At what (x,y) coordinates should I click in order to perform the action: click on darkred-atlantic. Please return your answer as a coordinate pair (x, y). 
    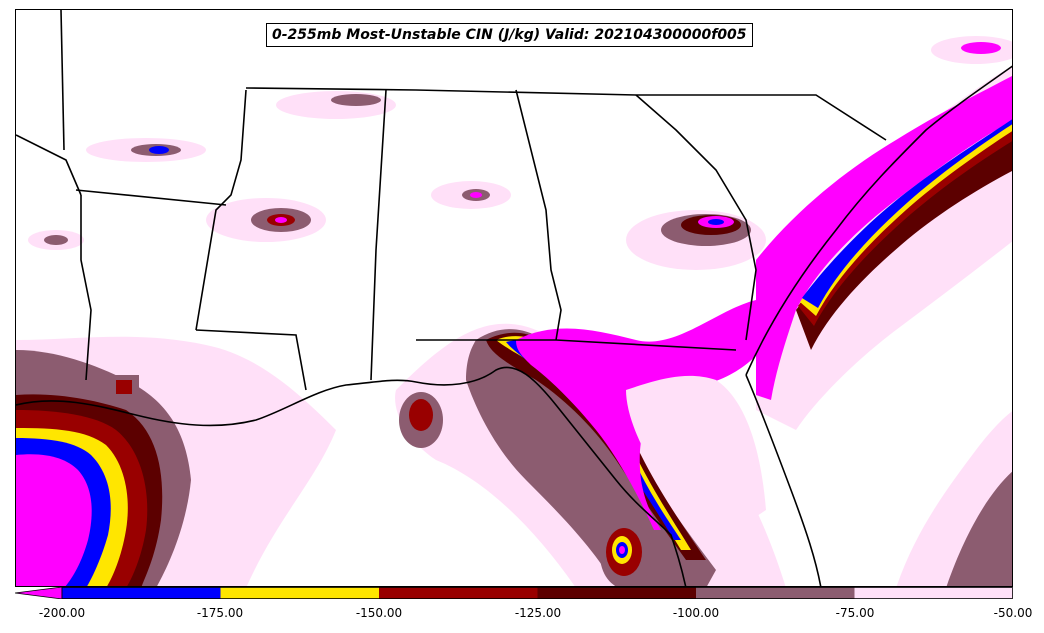
    Looking at the image, I should click on (904, 240).